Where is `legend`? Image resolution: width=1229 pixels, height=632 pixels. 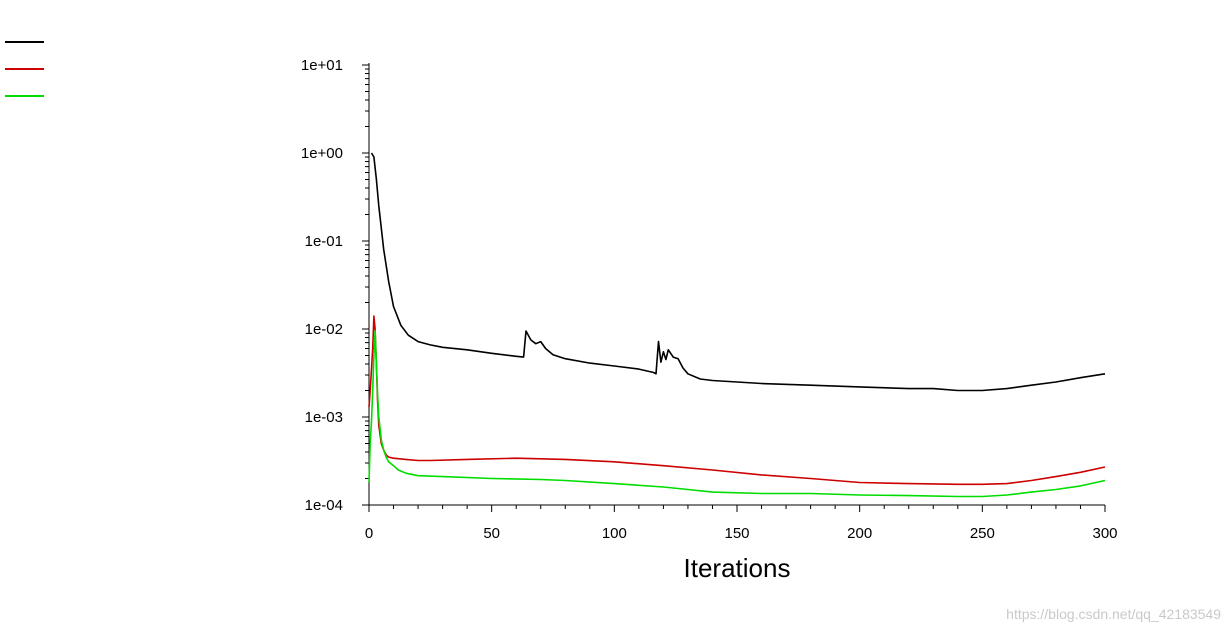 legend is located at coordinates (24, 69).